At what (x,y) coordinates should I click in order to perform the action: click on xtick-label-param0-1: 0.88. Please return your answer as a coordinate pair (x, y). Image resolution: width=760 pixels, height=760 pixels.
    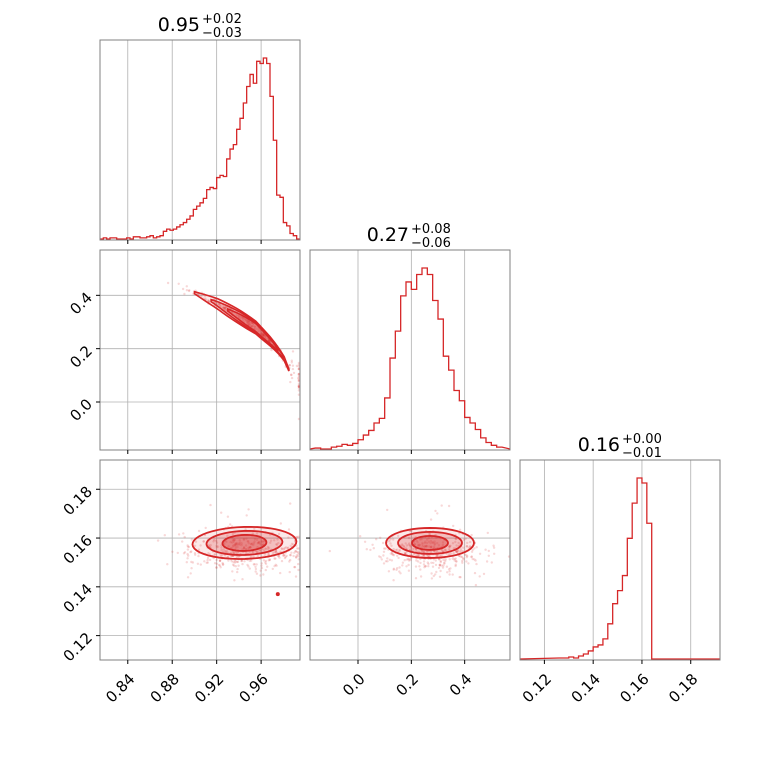
    Looking at the image, I should click on (165, 688).